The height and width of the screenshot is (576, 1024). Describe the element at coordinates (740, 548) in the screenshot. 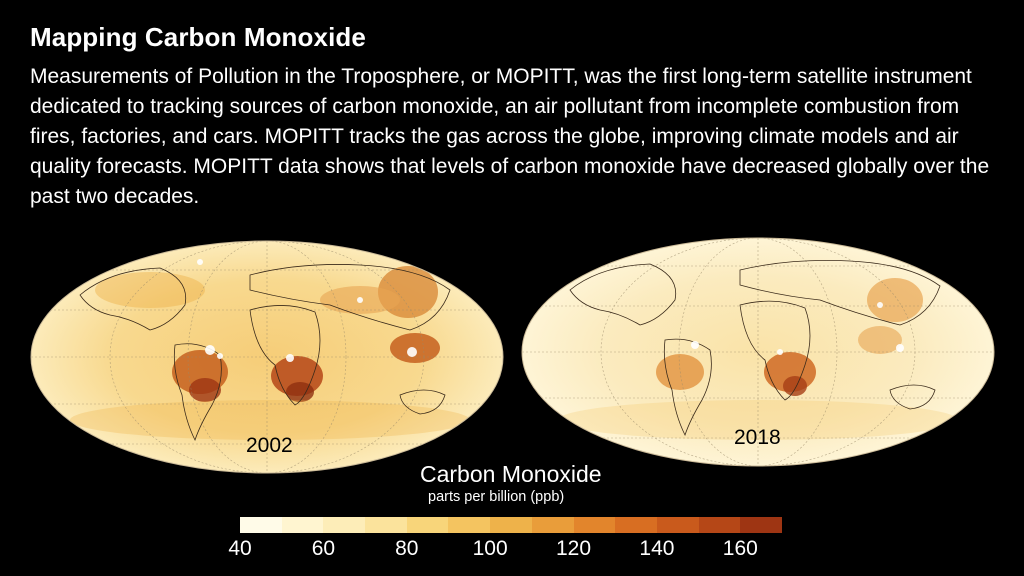

I see `colorbar-tick-label: 160` at that location.